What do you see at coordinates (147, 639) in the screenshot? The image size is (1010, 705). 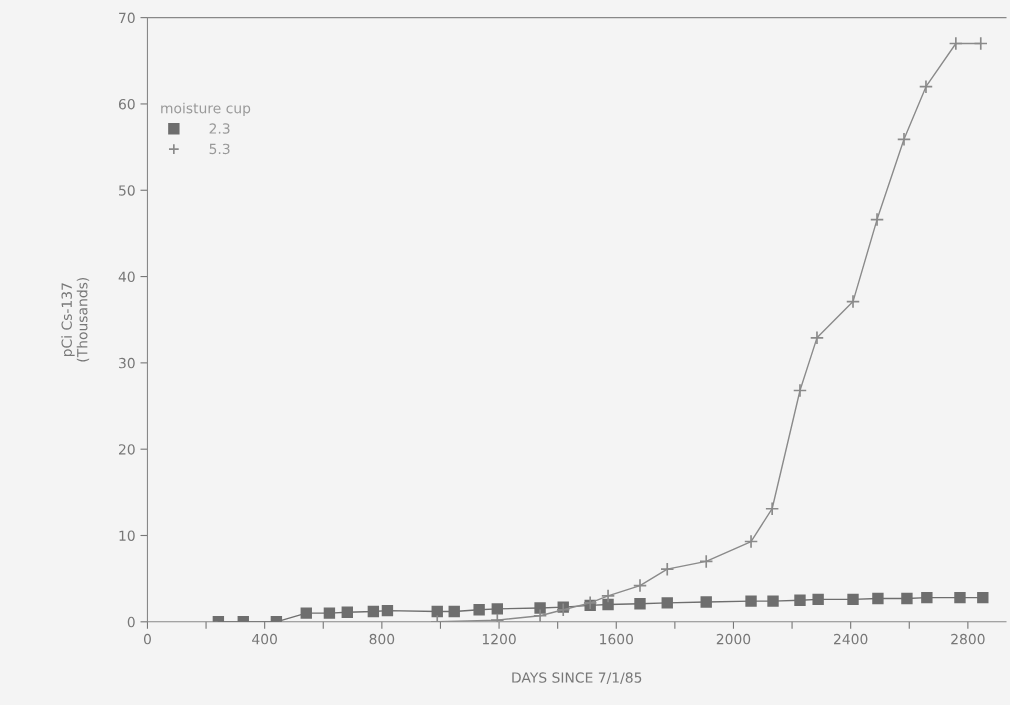 I see `x-tick-label: 0` at bounding box center [147, 639].